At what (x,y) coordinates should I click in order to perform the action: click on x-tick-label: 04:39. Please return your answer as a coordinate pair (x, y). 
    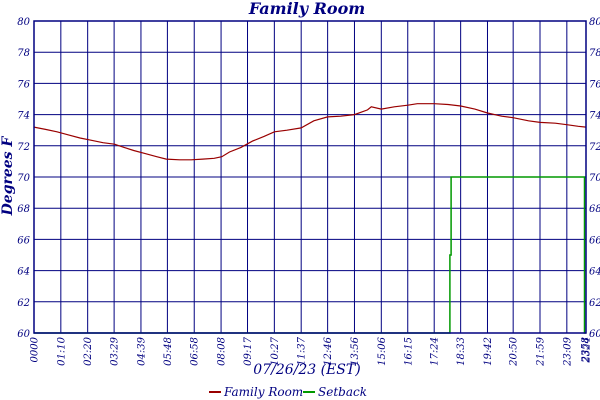
    Looking at the image, I should click on (141, 350).